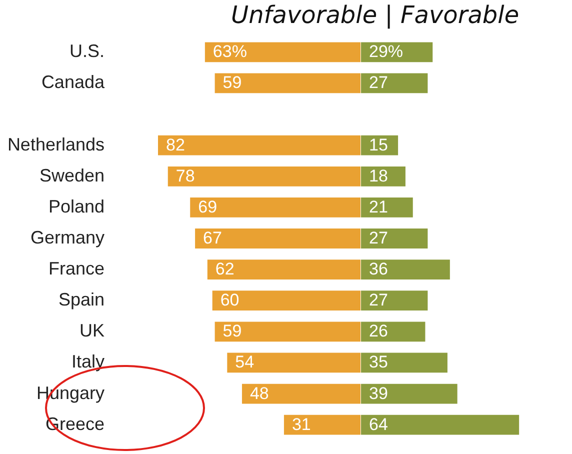 This screenshot has height=454, width=572. What do you see at coordinates (224, 269) in the screenshot?
I see `data-label: 62` at bounding box center [224, 269].